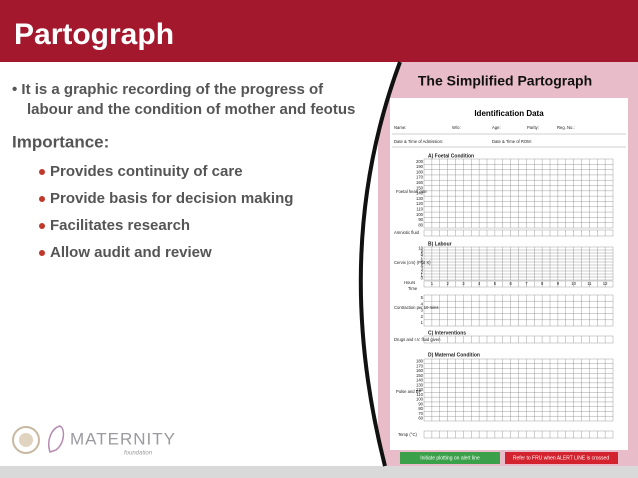  Describe the element at coordinates (416, 307) in the screenshot. I see `label: Contraction per 10 mins` at that location.